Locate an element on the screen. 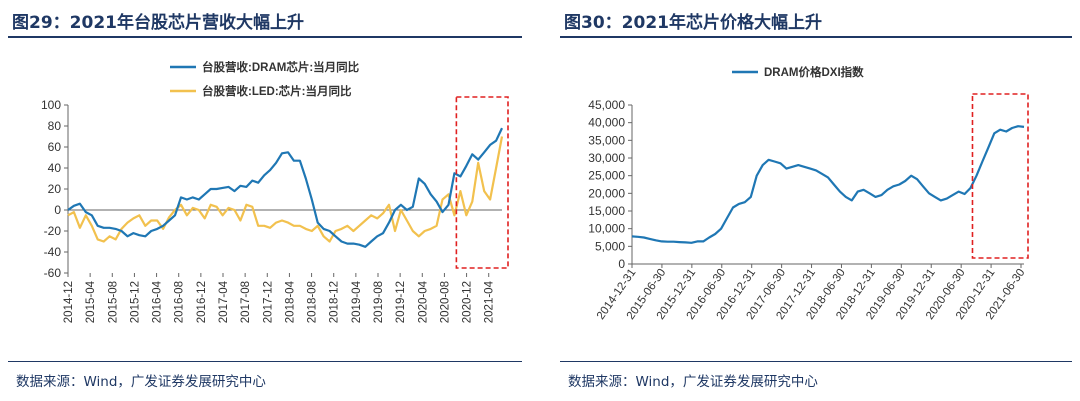 This screenshot has width=1080, height=401. x-tick-label: 2018-12 is located at coordinates (335, 302).